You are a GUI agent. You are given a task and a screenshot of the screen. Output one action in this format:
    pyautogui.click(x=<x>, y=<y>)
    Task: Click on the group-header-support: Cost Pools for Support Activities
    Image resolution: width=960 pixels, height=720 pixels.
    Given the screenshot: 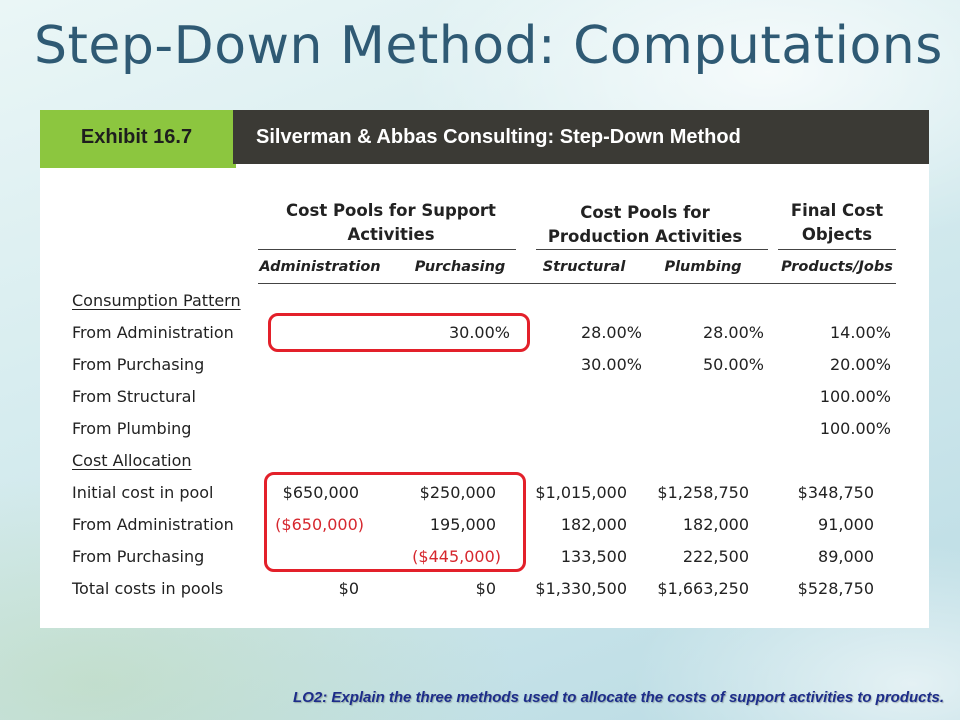 What is the action you would take?
    pyautogui.click(x=391, y=222)
    